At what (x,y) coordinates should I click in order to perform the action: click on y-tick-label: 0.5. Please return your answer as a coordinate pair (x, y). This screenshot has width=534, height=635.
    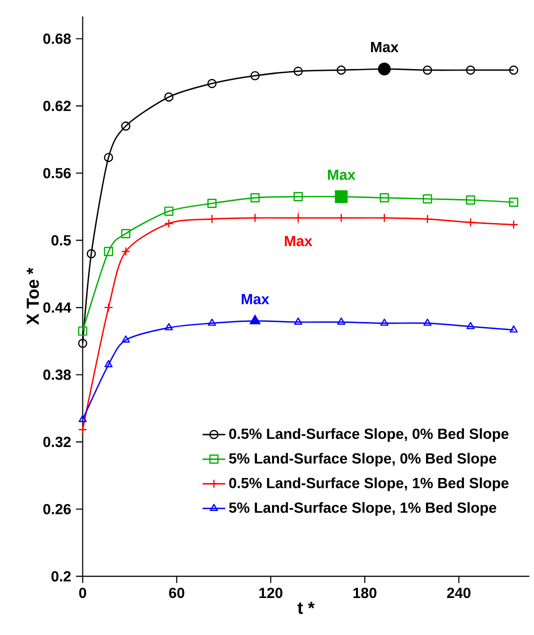
    Looking at the image, I should click on (61, 240).